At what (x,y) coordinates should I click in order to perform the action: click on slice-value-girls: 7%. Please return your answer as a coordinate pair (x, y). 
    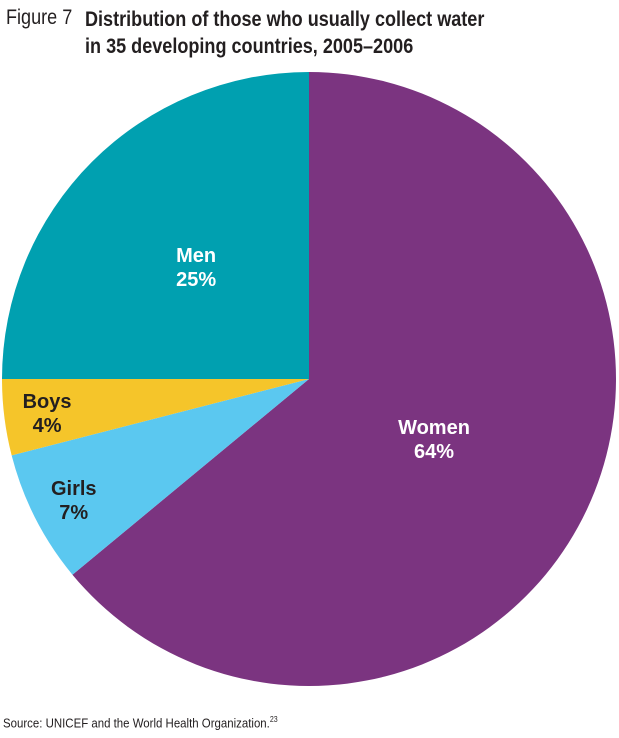
    Looking at the image, I should click on (73, 513).